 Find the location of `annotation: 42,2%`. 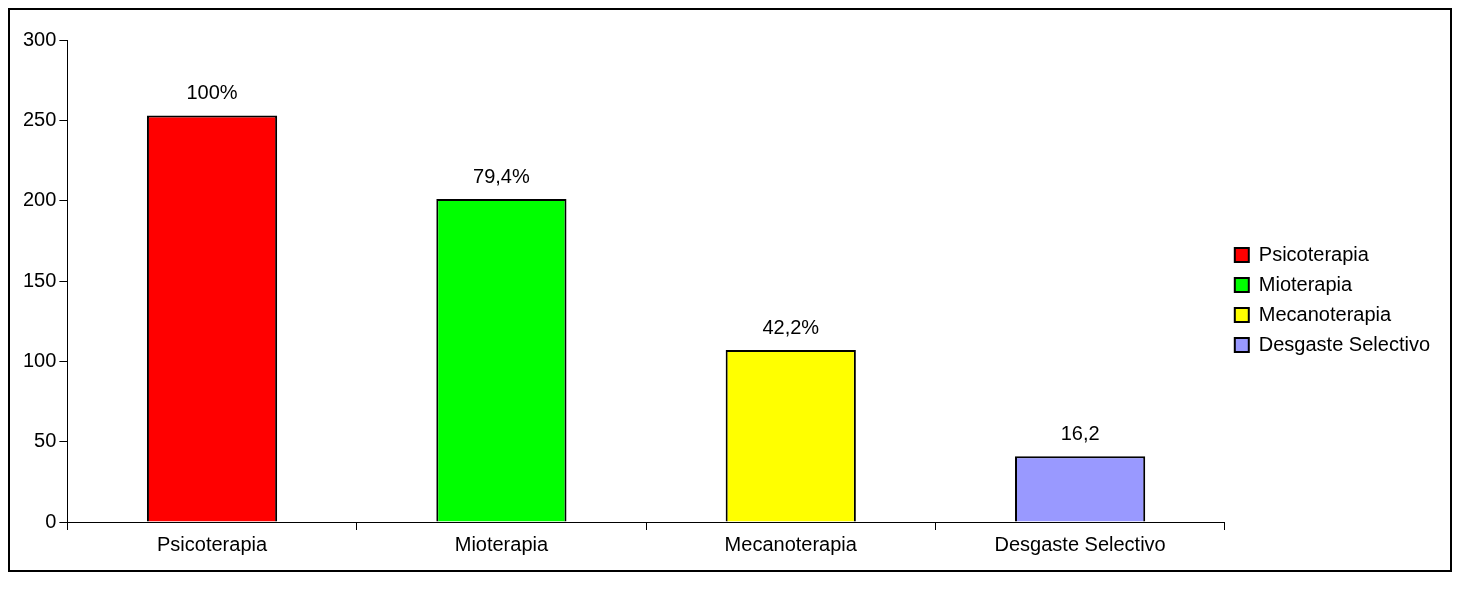

annotation: 42,2% is located at coordinates (791, 326).